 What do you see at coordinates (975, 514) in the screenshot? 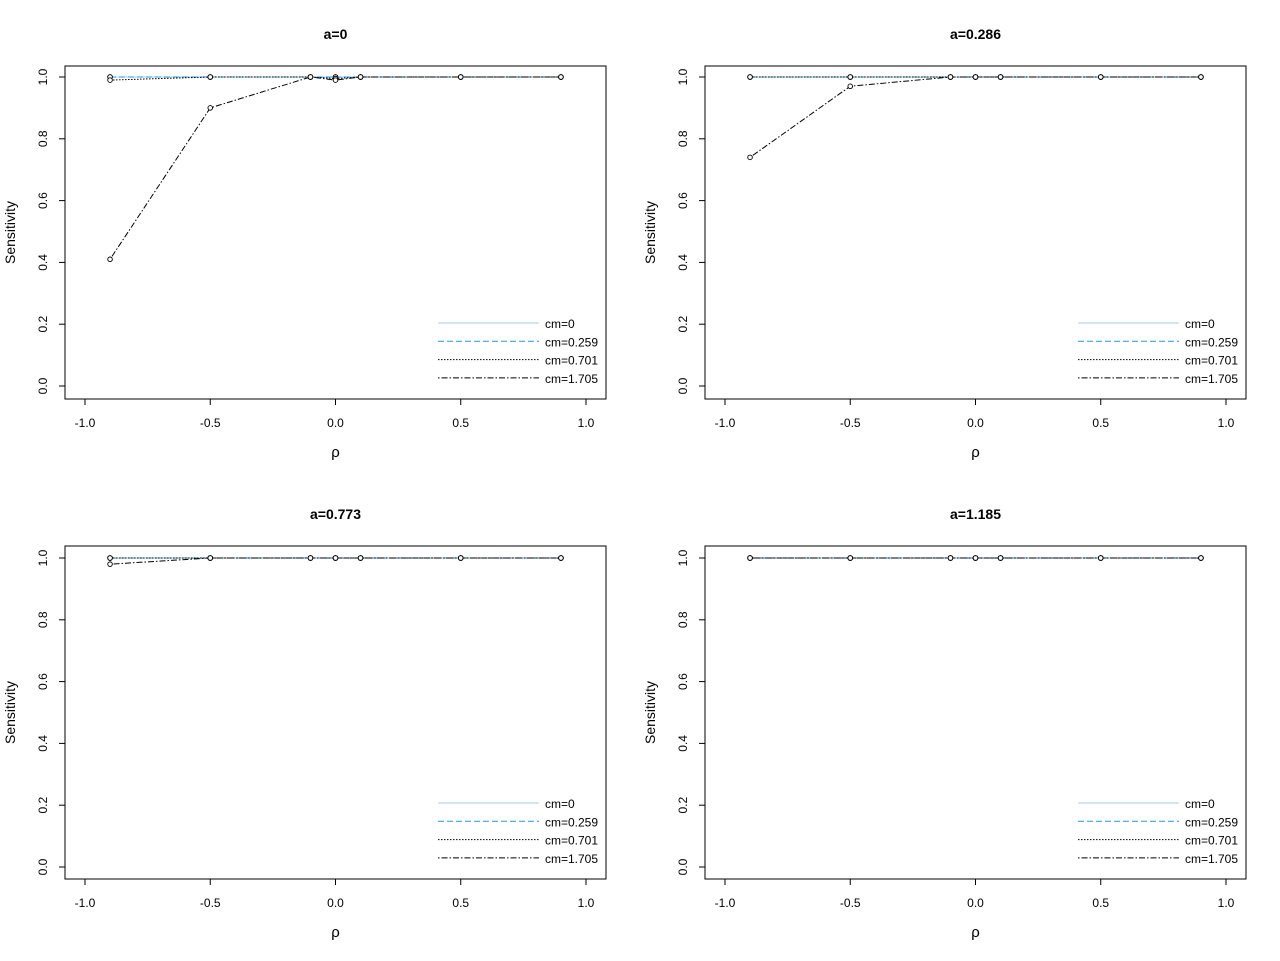
I see `chart-title: a=1.185` at bounding box center [975, 514].